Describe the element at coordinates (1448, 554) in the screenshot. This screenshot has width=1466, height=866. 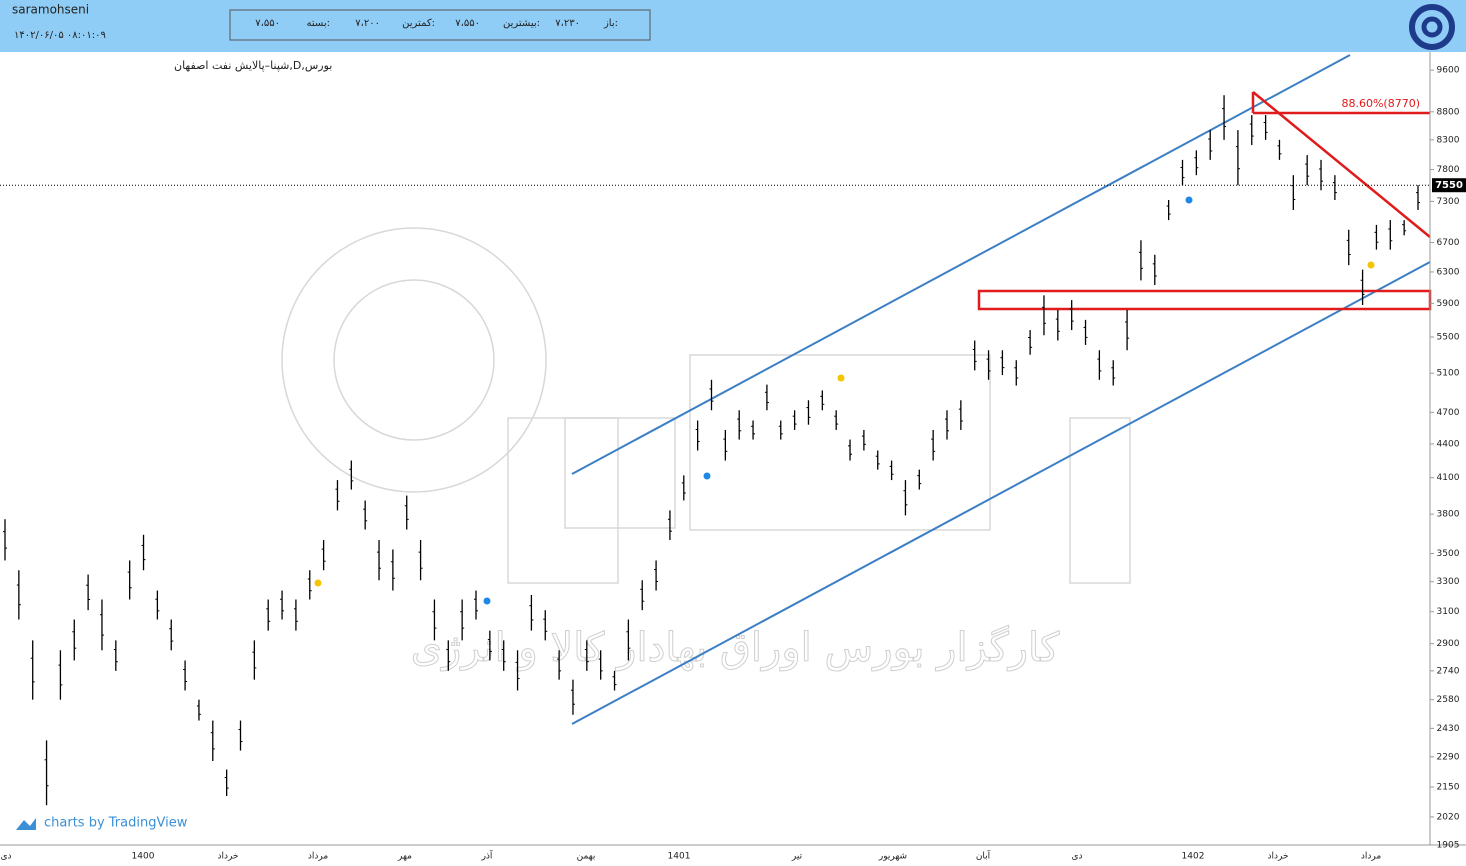
I see `y-tick-label: 3500` at that location.